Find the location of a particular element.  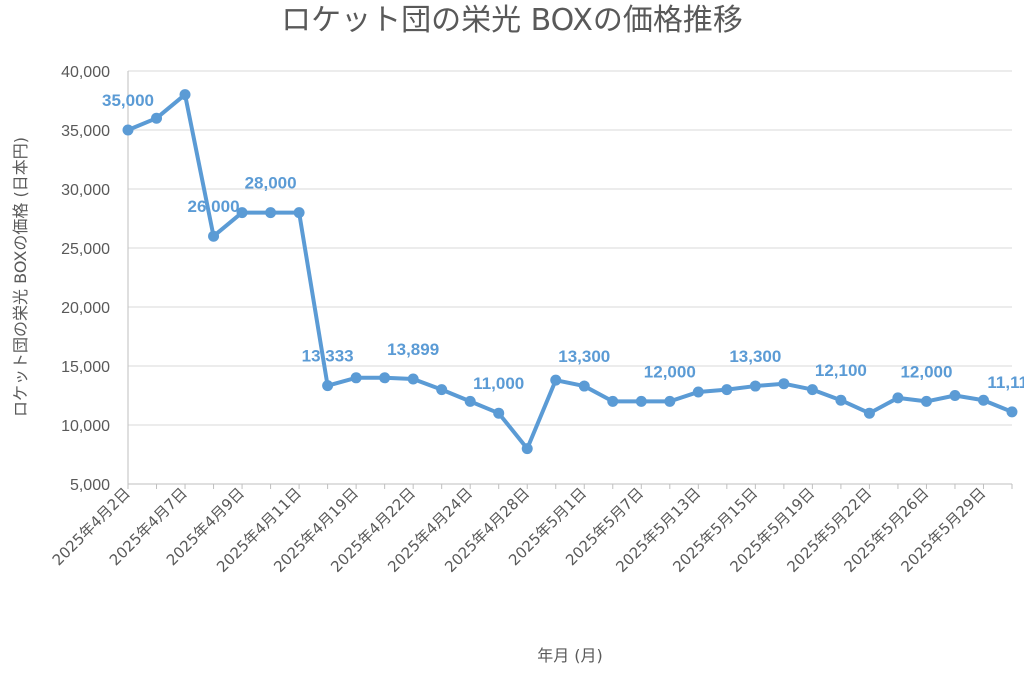

data-label: 13,333 is located at coordinates (328, 356).